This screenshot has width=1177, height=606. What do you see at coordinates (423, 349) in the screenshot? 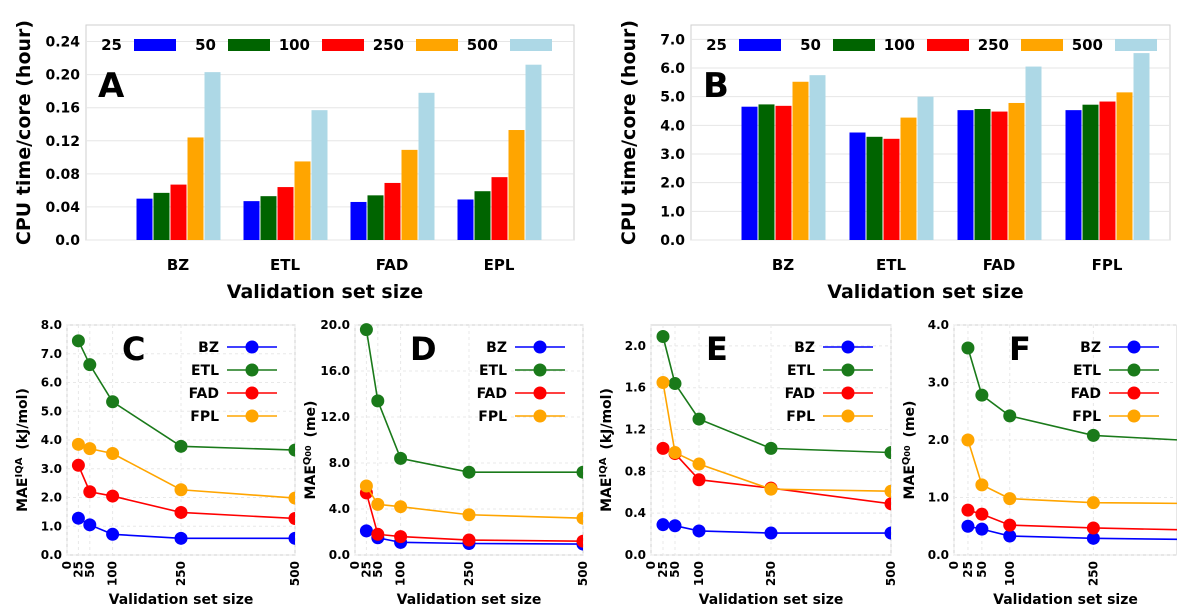
I see `panel-label: D` at bounding box center [423, 349].